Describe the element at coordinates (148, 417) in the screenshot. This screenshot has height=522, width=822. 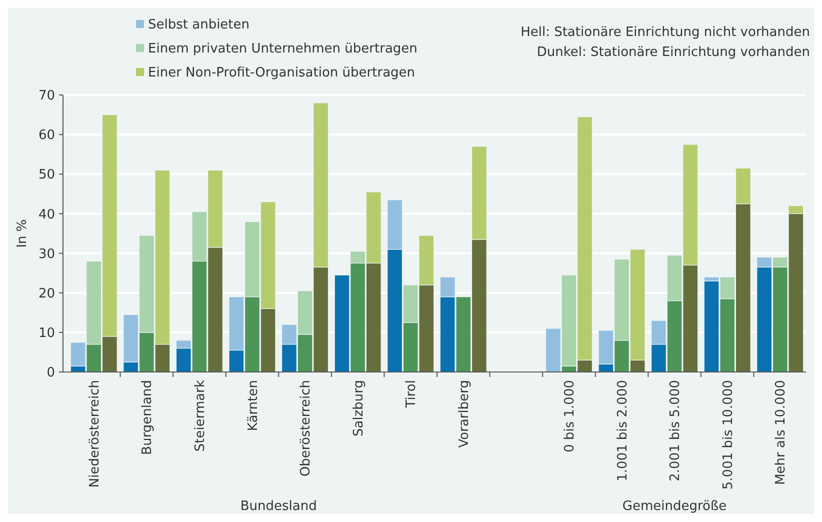
I see `x-tick-label: Burgenland` at that location.